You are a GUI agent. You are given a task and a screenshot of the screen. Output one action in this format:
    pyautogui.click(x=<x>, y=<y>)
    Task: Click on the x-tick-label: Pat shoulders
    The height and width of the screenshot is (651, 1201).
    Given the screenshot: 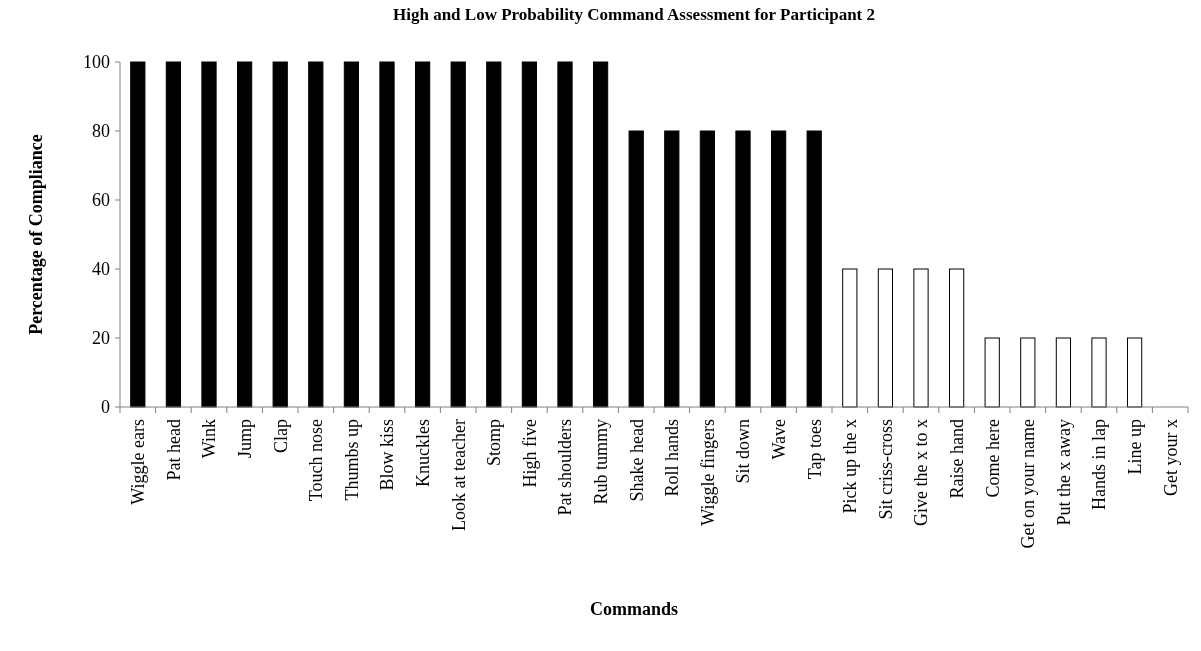 What is the action you would take?
    pyautogui.click(x=565, y=467)
    